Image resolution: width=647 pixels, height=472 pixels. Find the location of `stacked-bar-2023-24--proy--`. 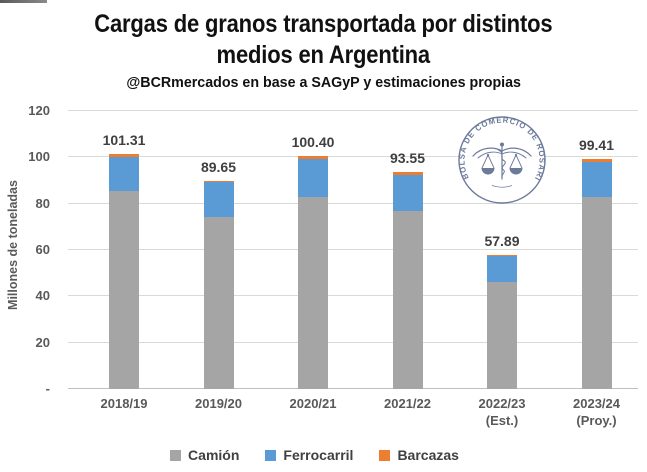

stacked-bar-2023-24--proy-- is located at coordinates (596, 273).